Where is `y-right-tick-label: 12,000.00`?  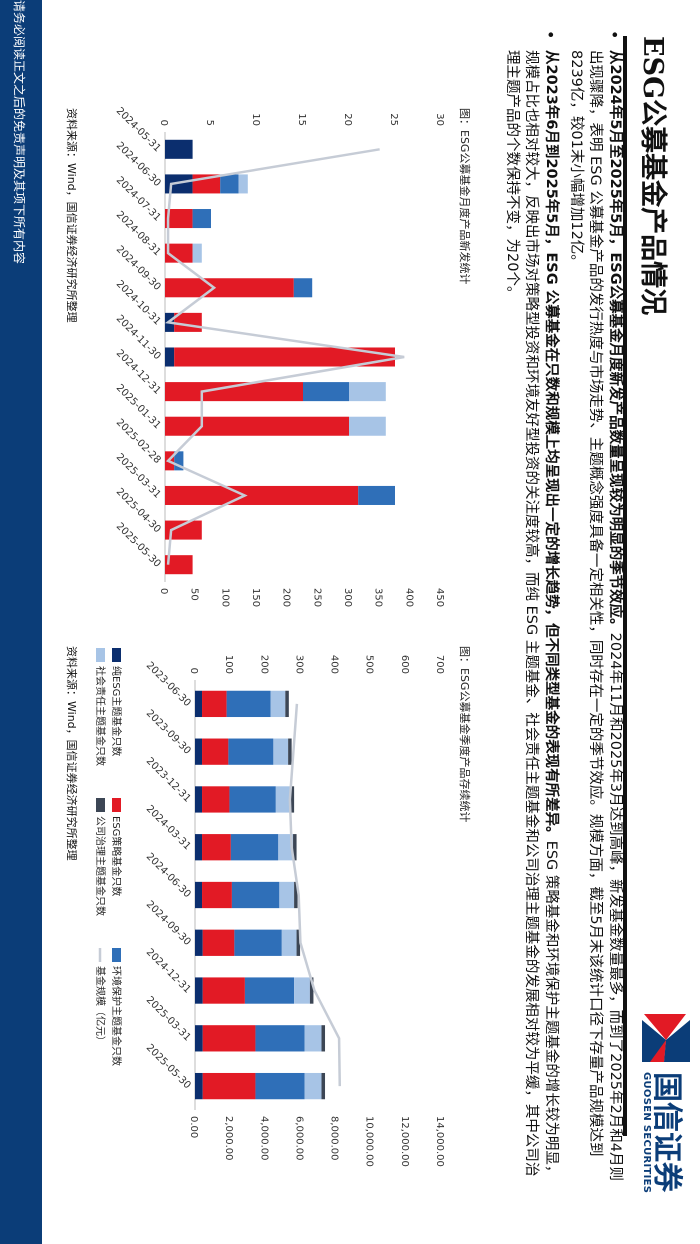 y-right-tick-label: 12,000.00 is located at coordinates (404, 1141).